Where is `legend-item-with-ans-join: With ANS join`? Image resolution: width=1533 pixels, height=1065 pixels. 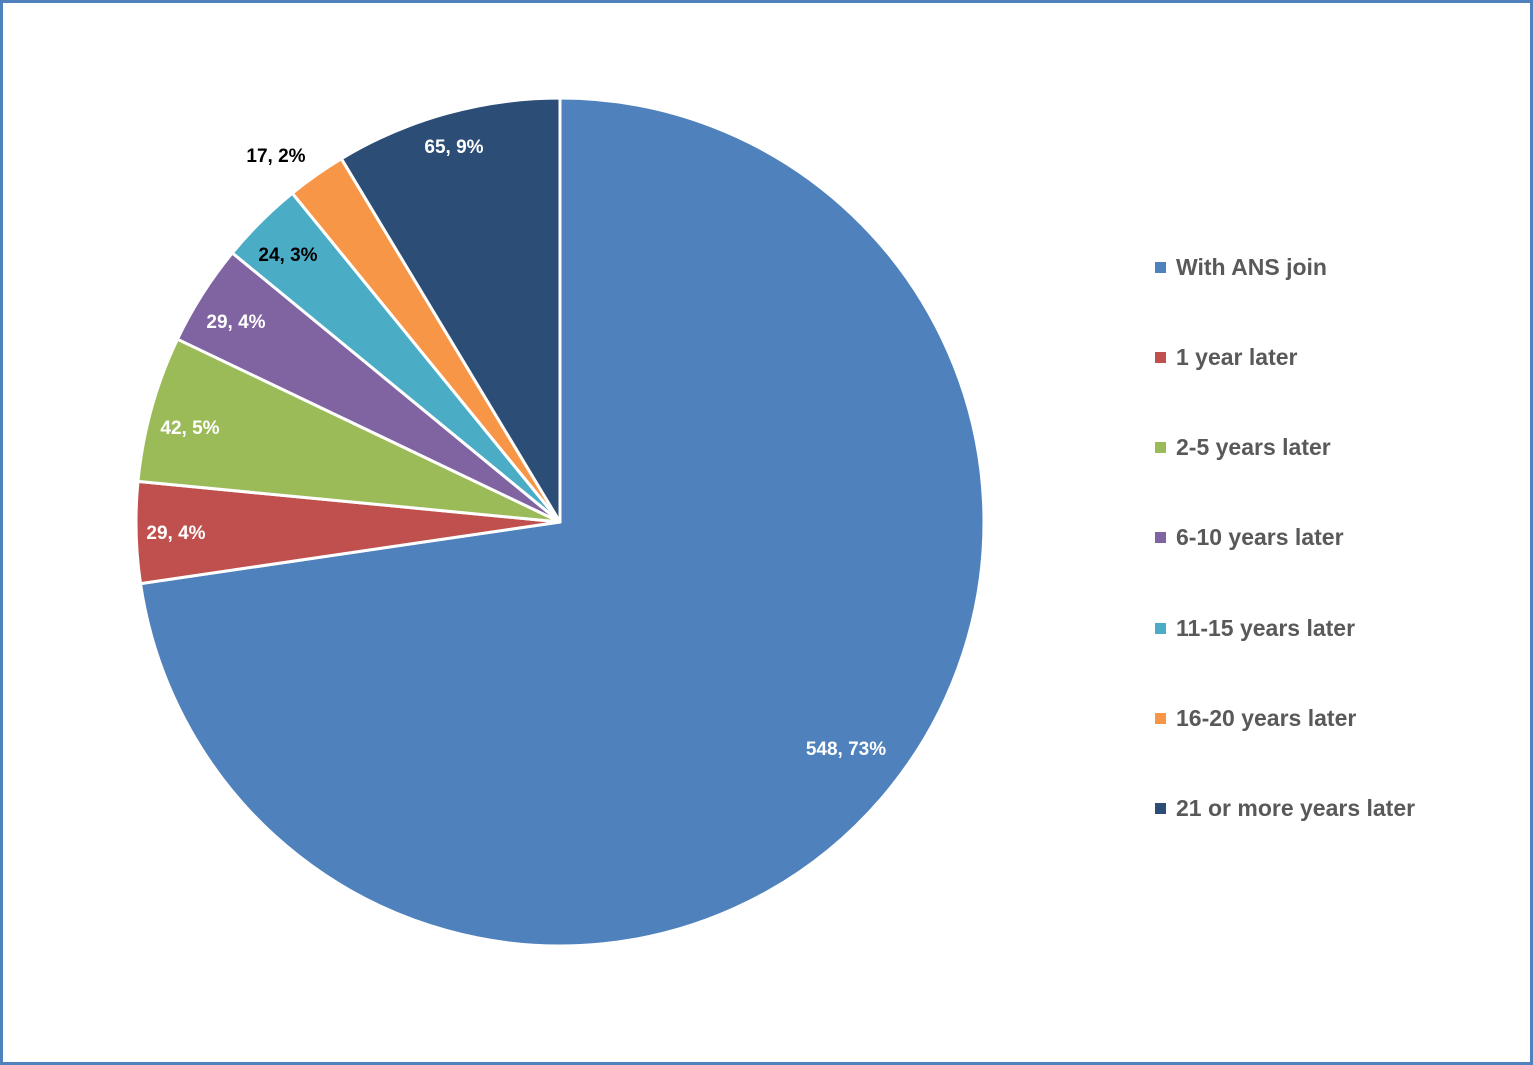 legend-item-with-ans-join: With ANS join is located at coordinates (1335, 267).